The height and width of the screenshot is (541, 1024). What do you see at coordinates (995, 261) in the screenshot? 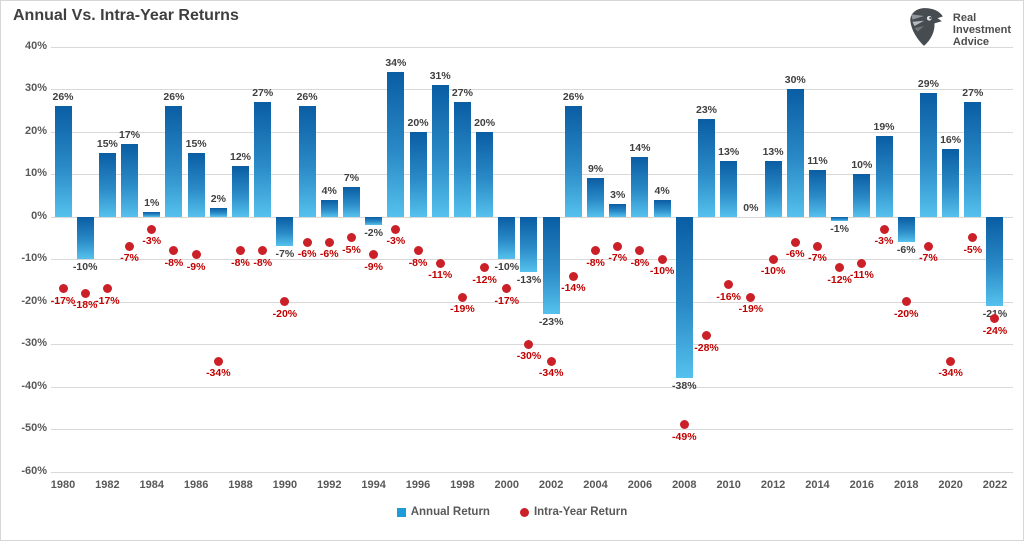
I see `bar-2022` at bounding box center [995, 261].